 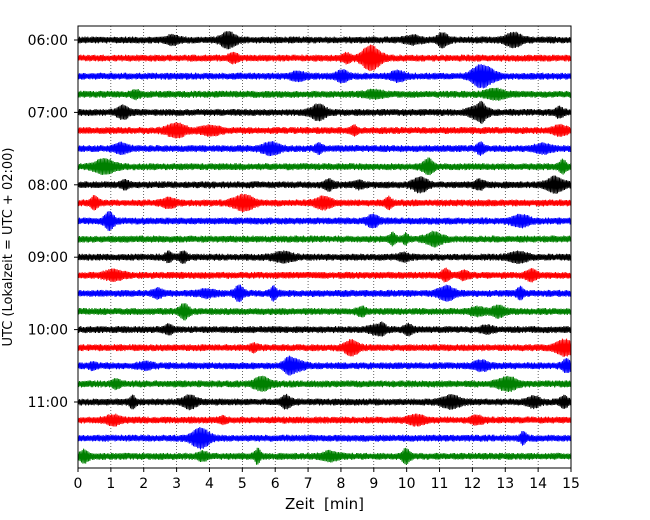 I want to click on y-tick-label: 08:00, so click(x=48, y=186).